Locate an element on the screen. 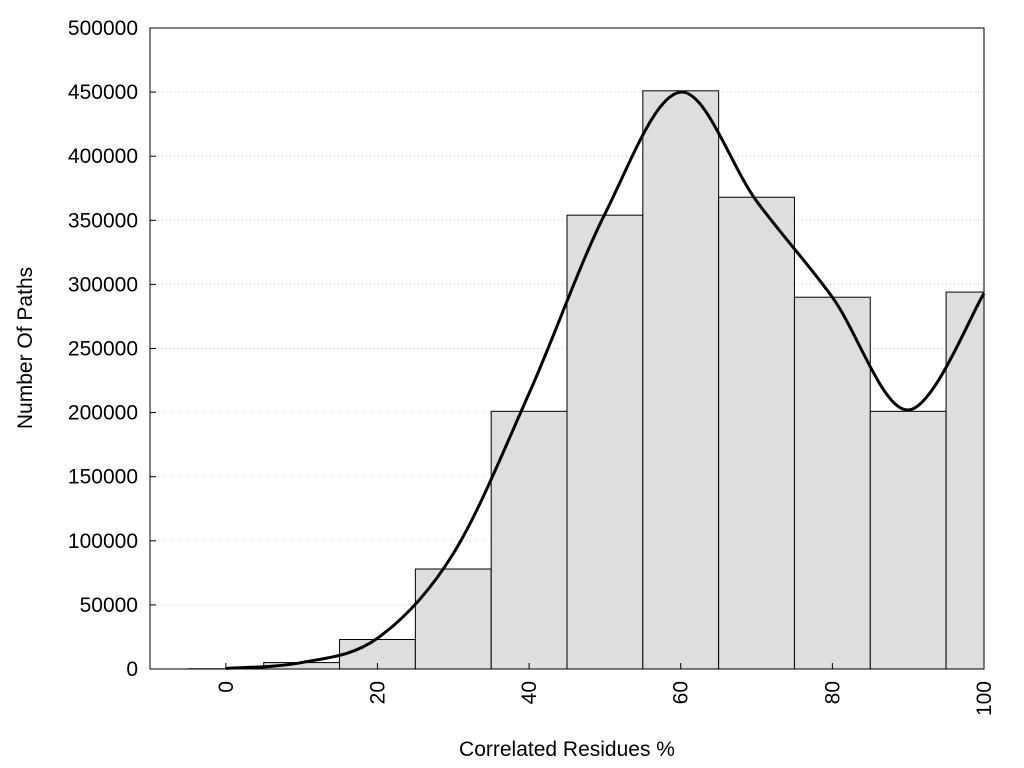  x-axis-ticks: 0 20 40 60 80 100 is located at coordinates (605, 689).